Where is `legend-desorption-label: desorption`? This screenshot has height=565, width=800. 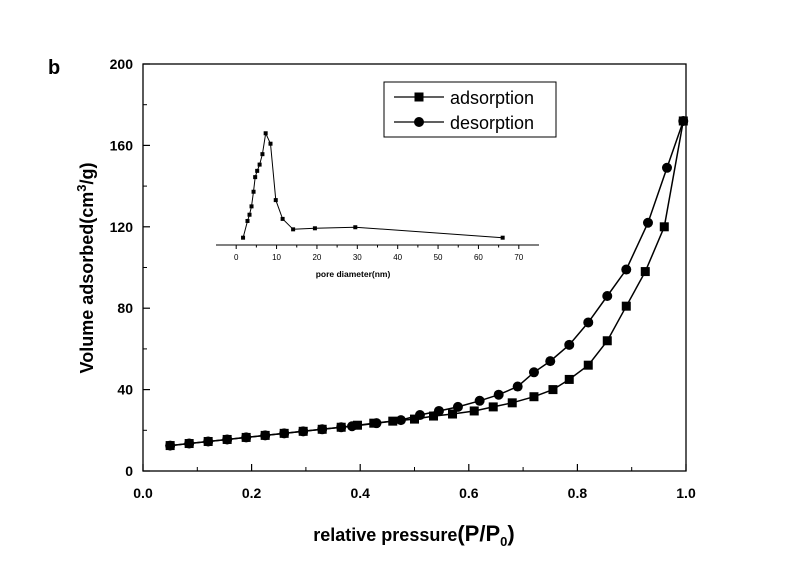
legend-desorption-label: desorption is located at coordinates (492, 123).